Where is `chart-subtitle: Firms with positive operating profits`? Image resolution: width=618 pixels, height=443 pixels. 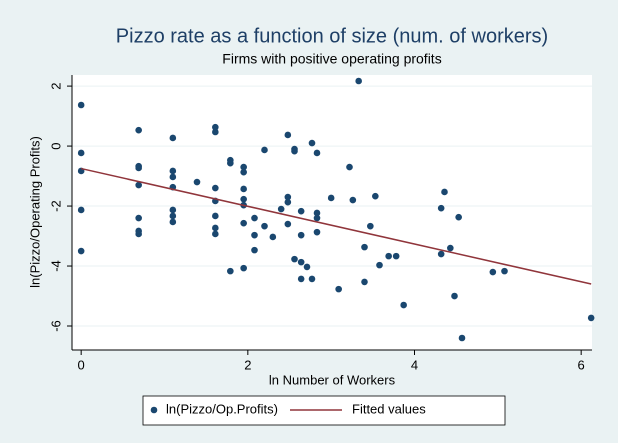
chart-subtitle: Firms with positive operating profits is located at coordinates (331, 59).